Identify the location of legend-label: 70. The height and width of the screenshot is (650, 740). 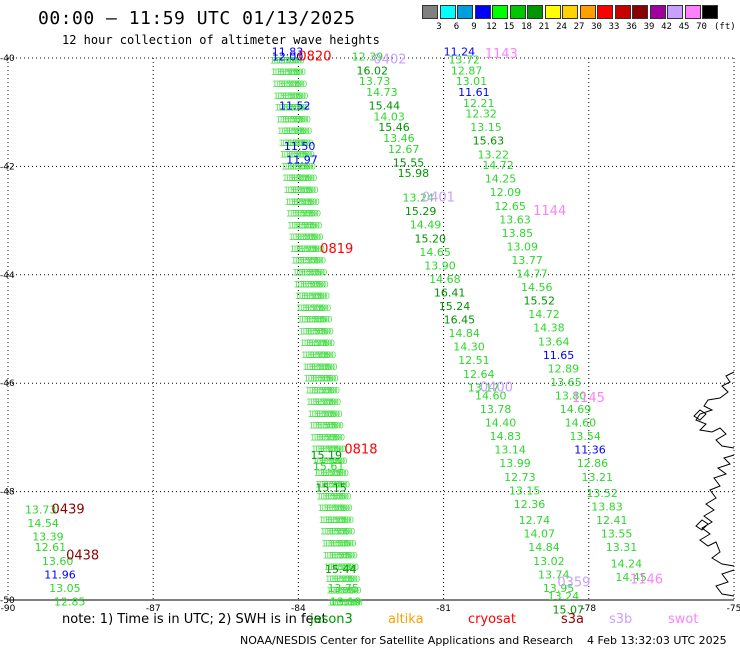
(701, 27).